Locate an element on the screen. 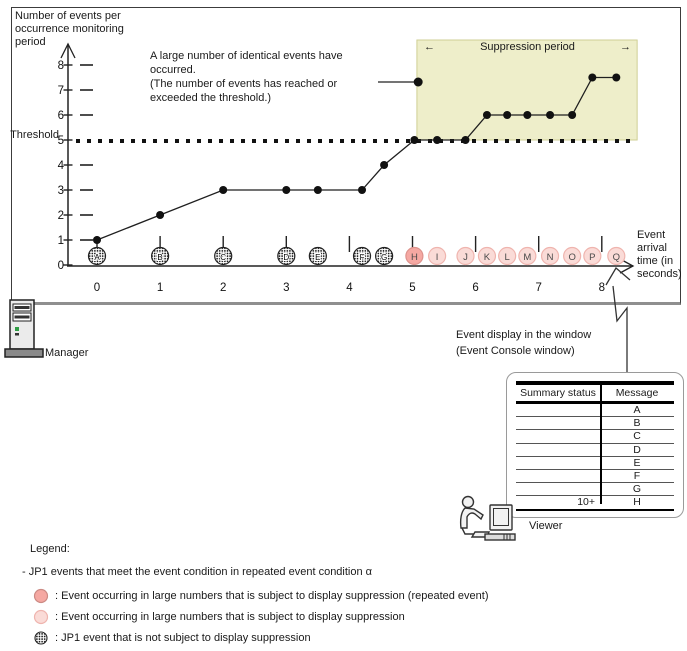  viewer-person-icon is located at coordinates (487, 518).